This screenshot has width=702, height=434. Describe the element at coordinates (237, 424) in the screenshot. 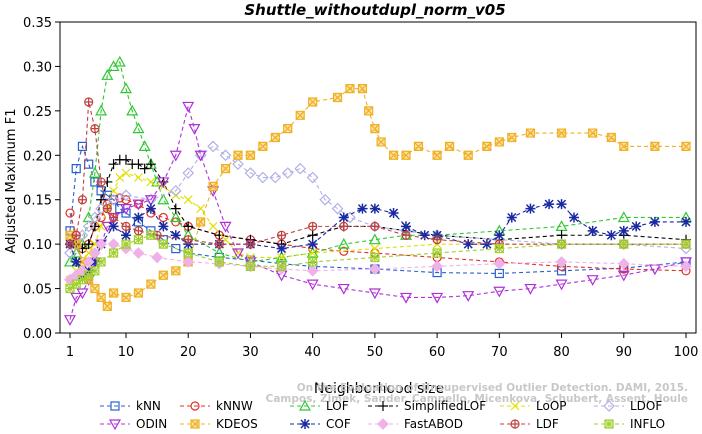

I see `legend-label-kdeos: KDEOS` at that location.